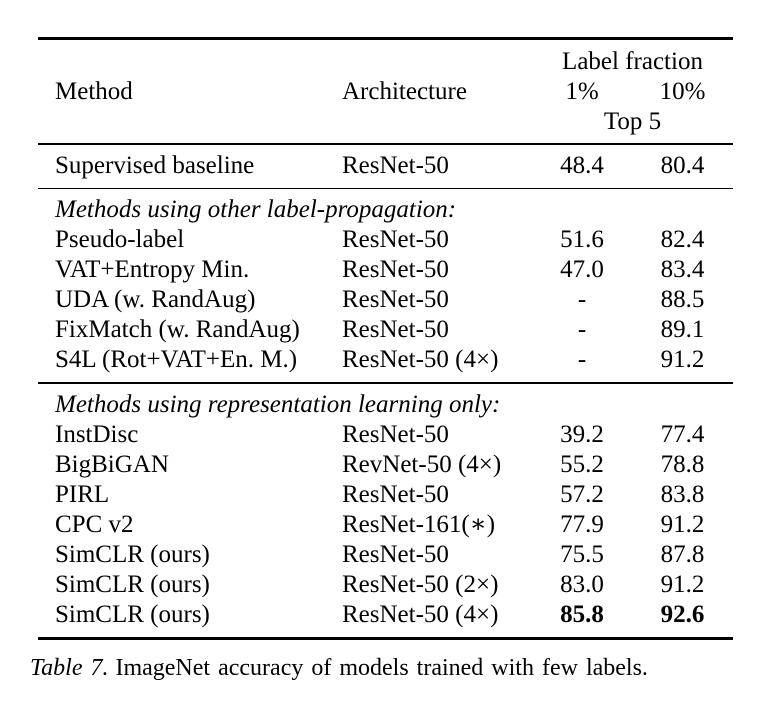 The height and width of the screenshot is (710, 776). I want to click on cell-method: BigBiGAN, so click(112, 464).